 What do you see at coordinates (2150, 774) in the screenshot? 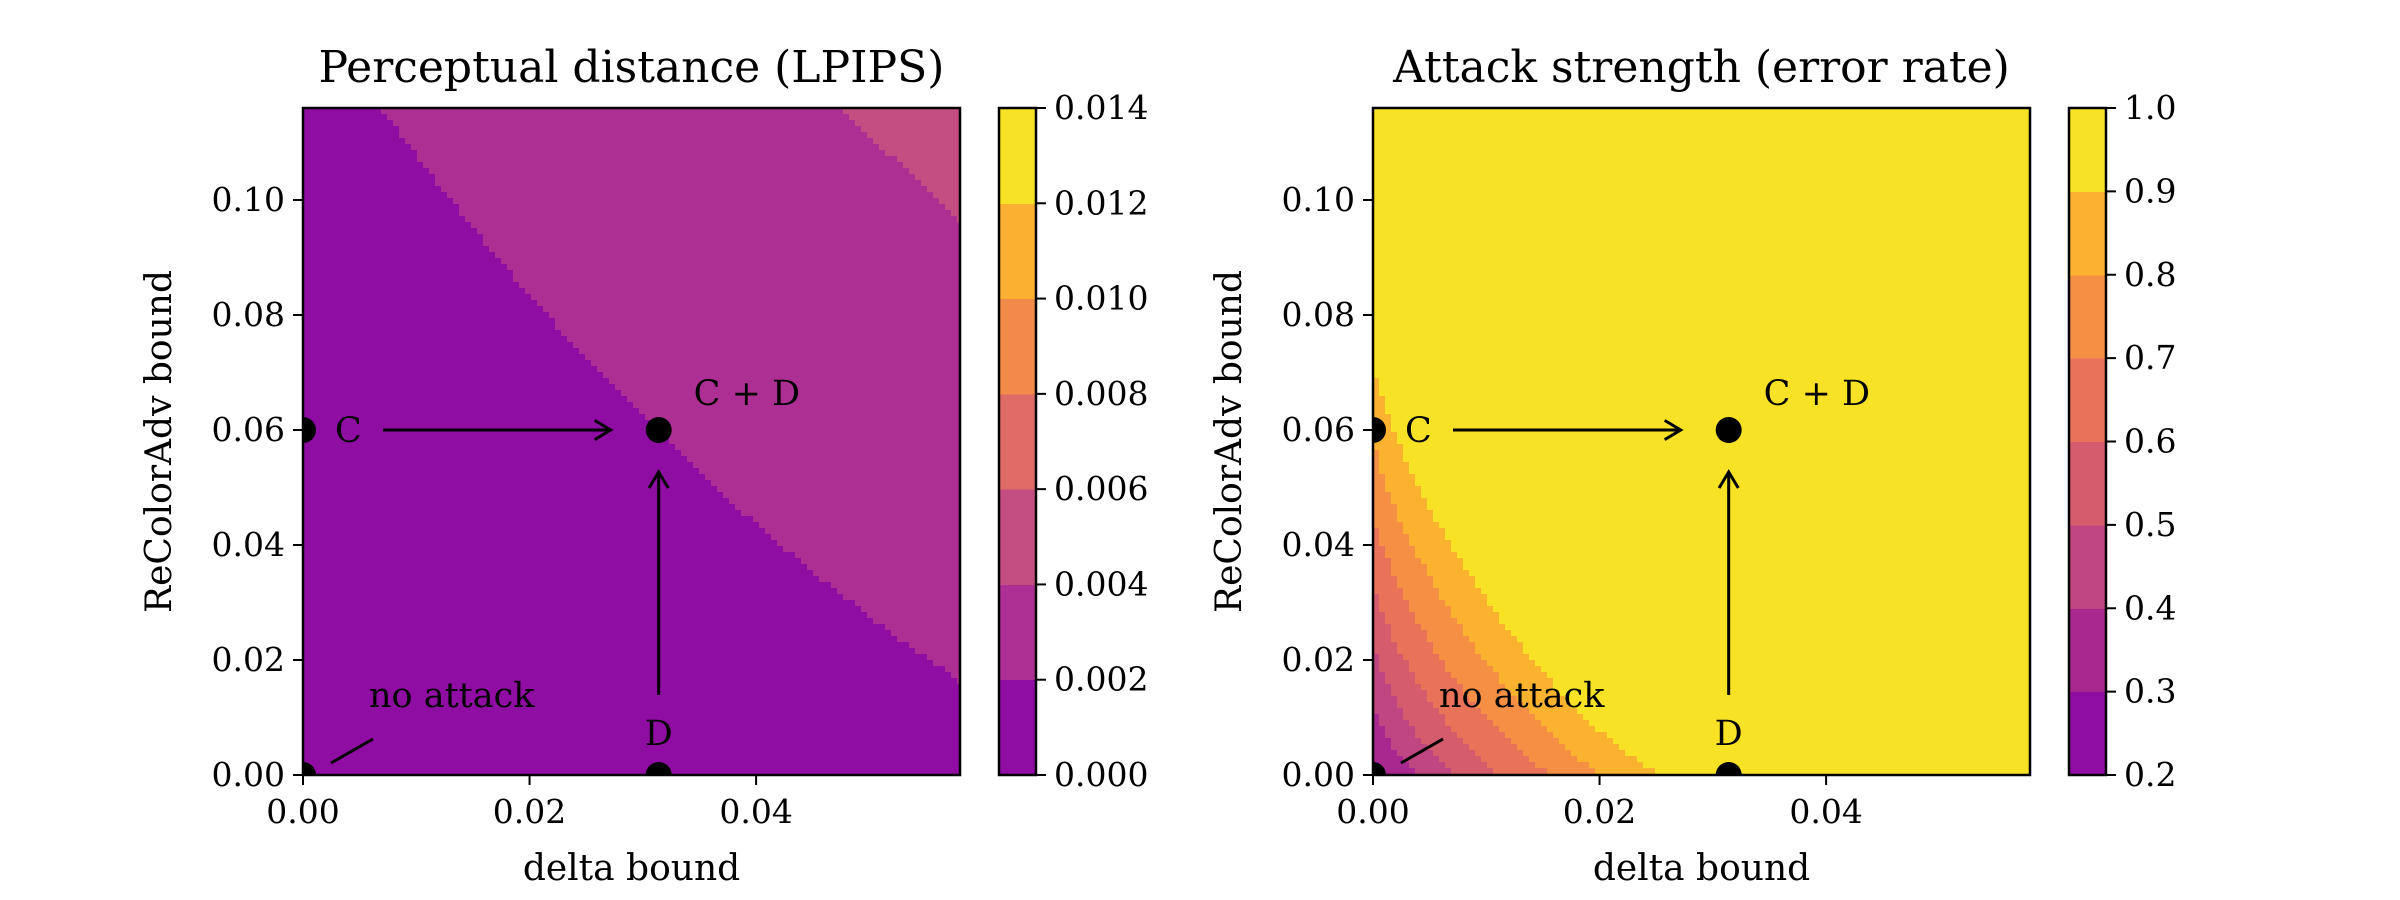
I see `colorbar-tick-label: 0.2` at bounding box center [2150, 774].